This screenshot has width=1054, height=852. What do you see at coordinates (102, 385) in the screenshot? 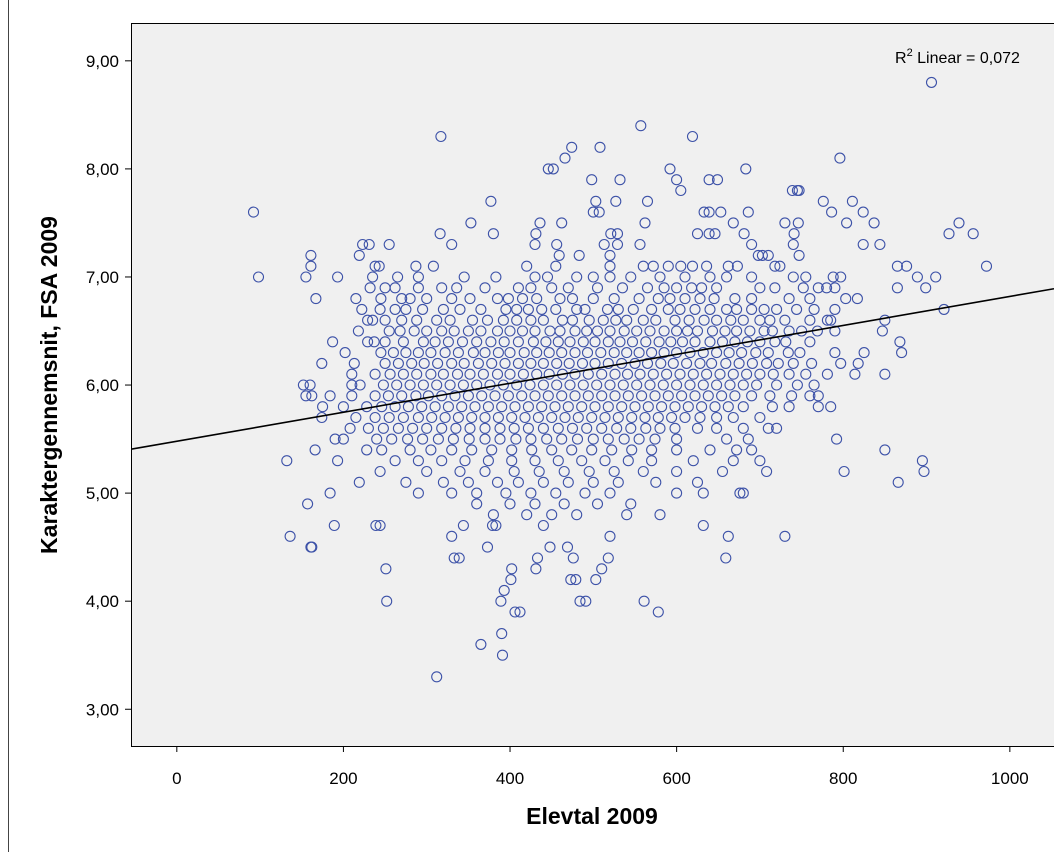
I see `y-tick-label: 6,00` at bounding box center [102, 385].